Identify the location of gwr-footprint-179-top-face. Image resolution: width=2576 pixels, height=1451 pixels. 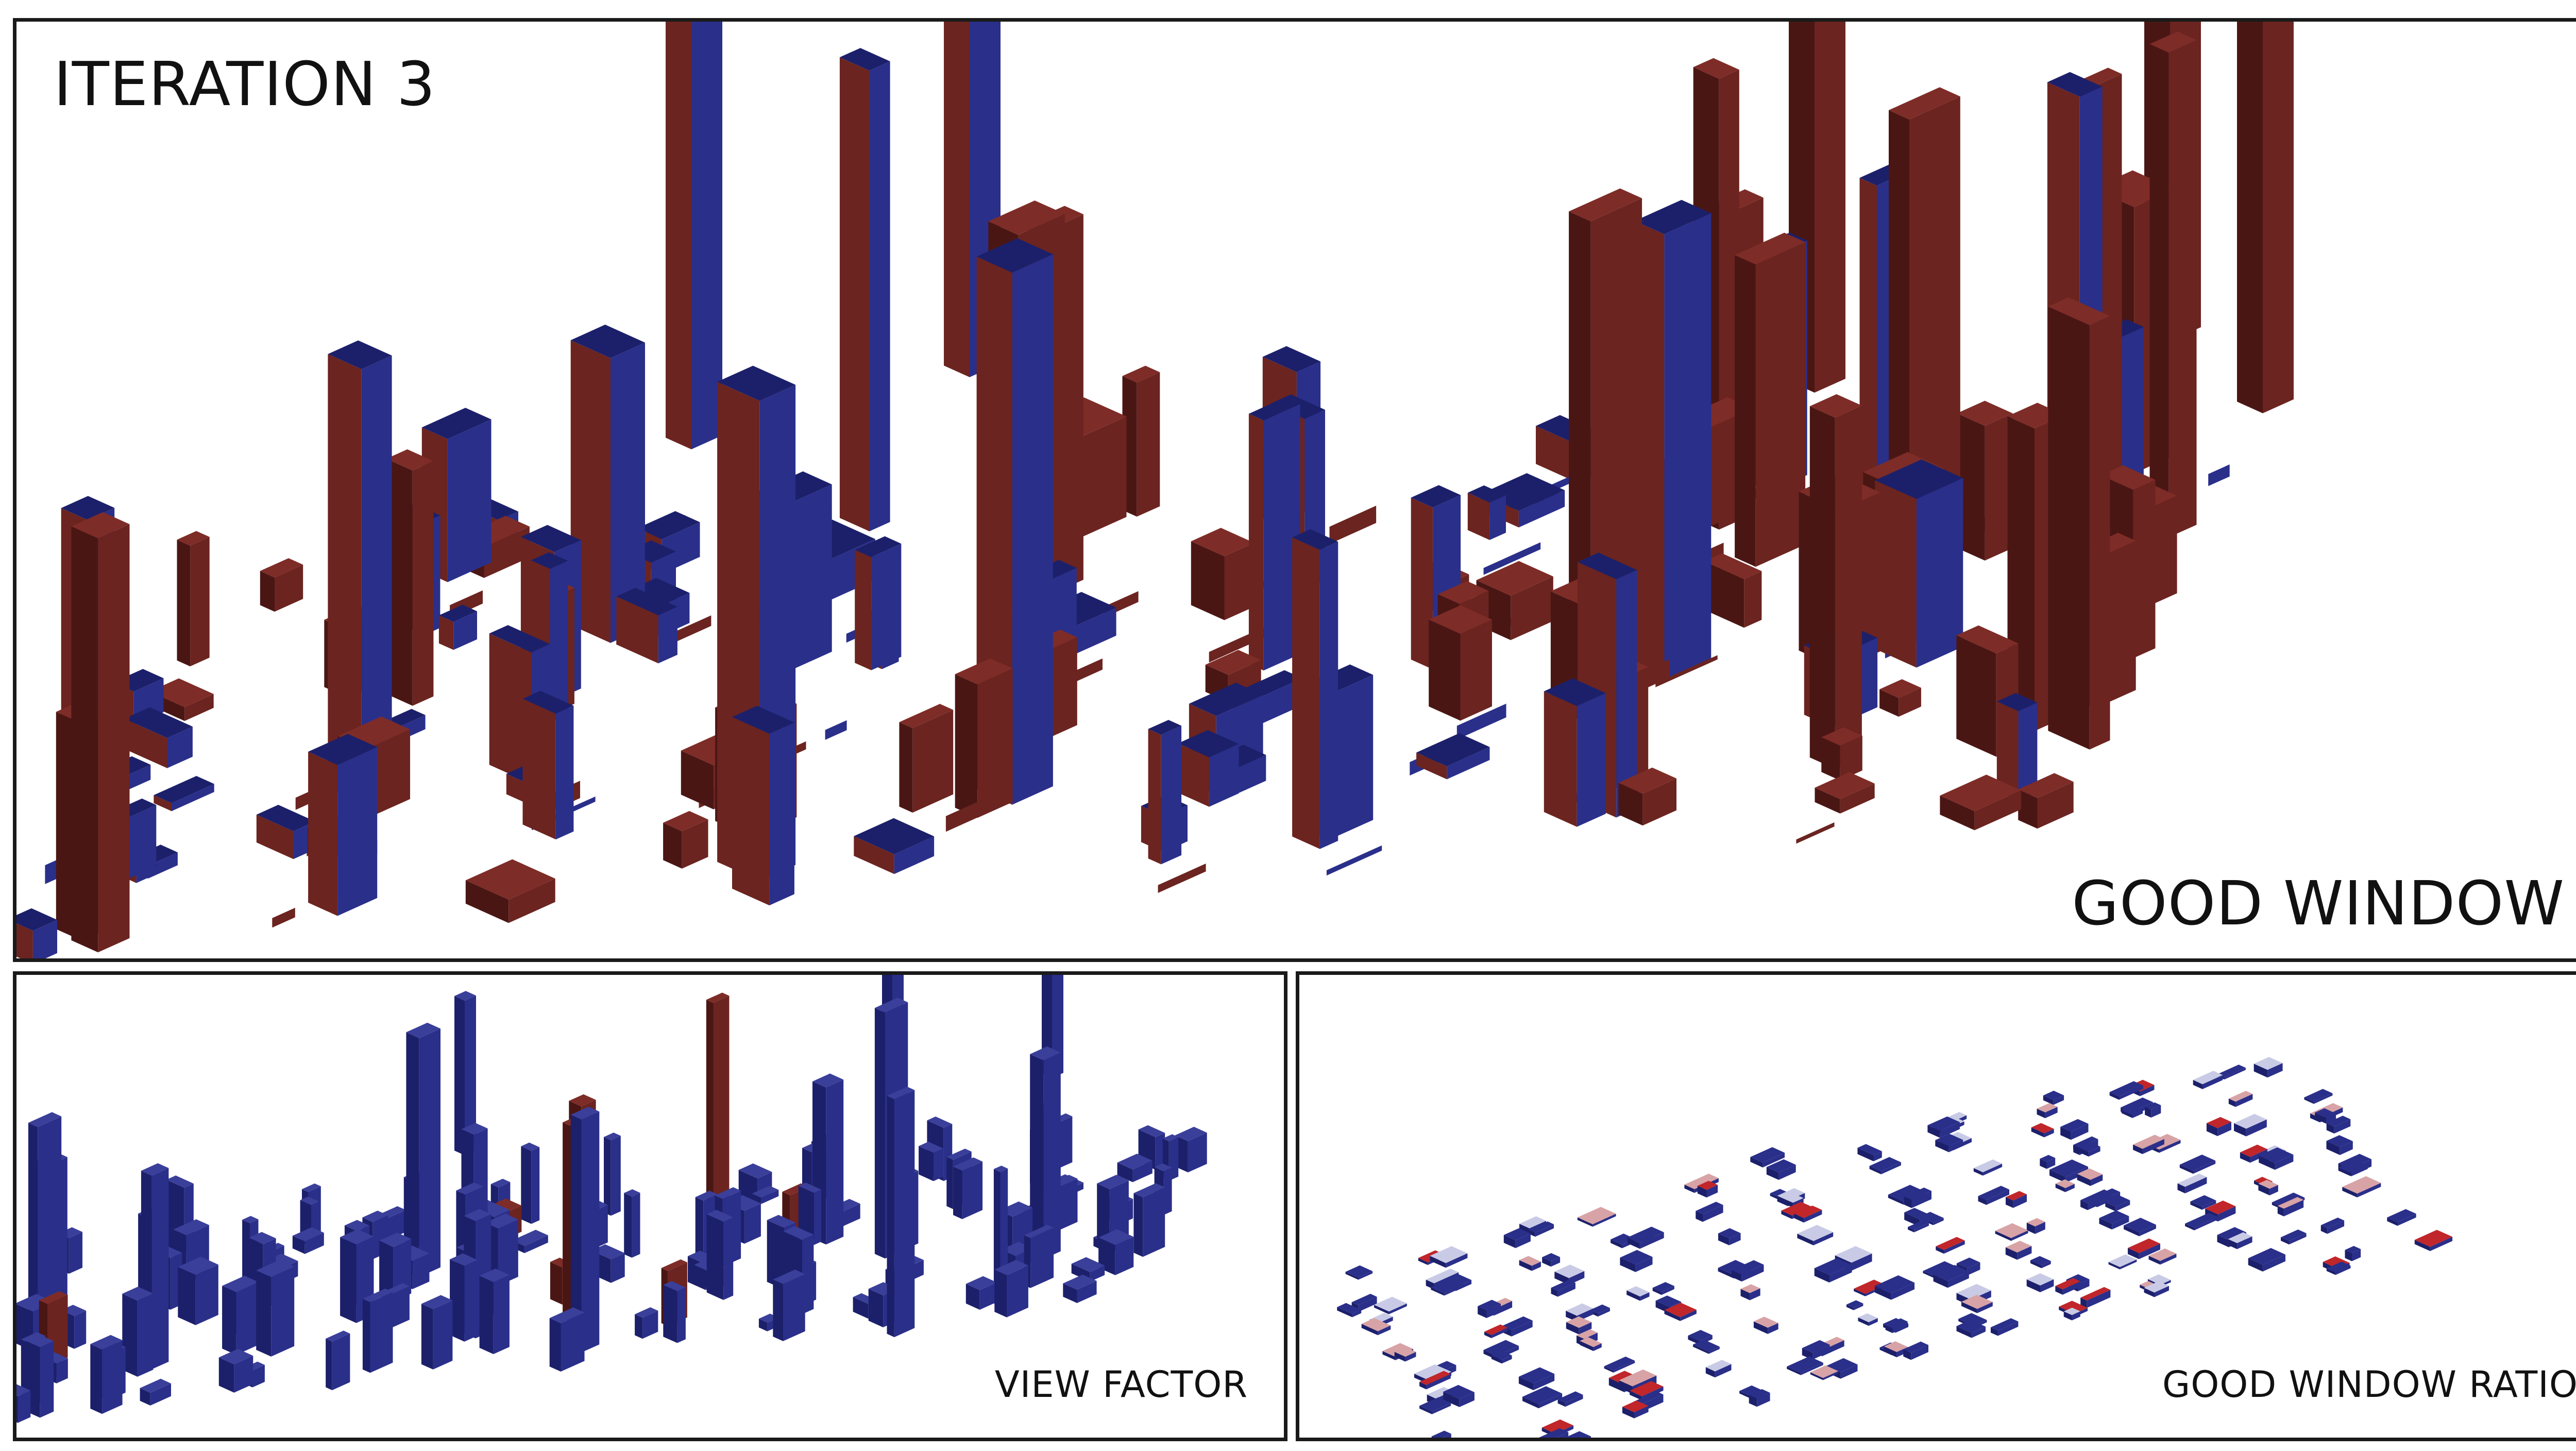
(1624, 1378).